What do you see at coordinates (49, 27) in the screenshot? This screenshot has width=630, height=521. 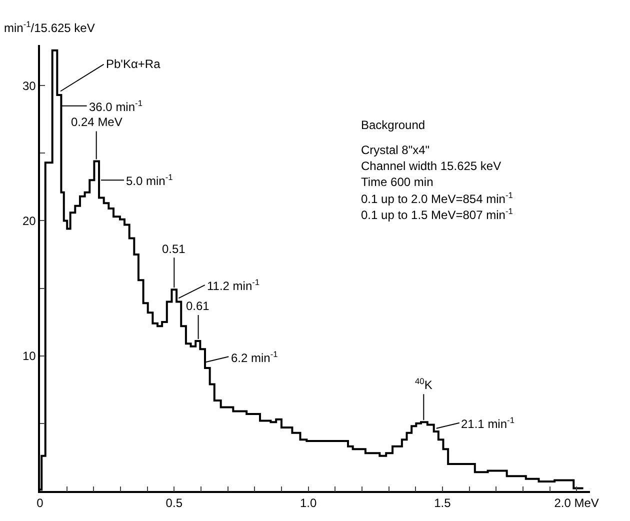 I see `y-axis-title: min$^{-1}$/15.625 keV` at bounding box center [49, 27].